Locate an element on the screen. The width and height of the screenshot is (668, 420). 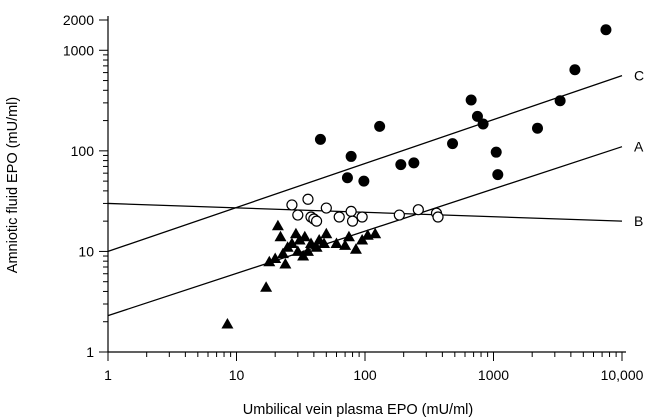
line-label-a: A is located at coordinates (639, 147).